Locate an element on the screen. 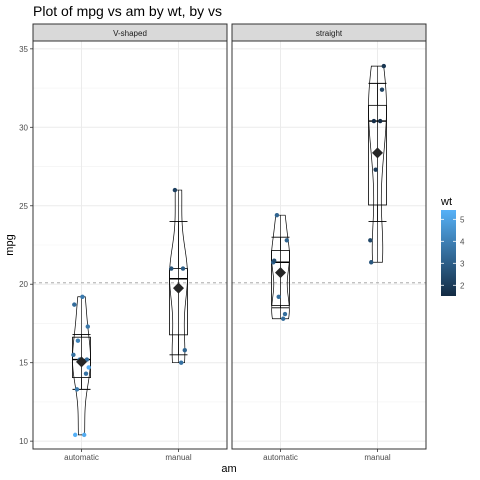  y-tick-label: 20 is located at coordinates (23, 284).